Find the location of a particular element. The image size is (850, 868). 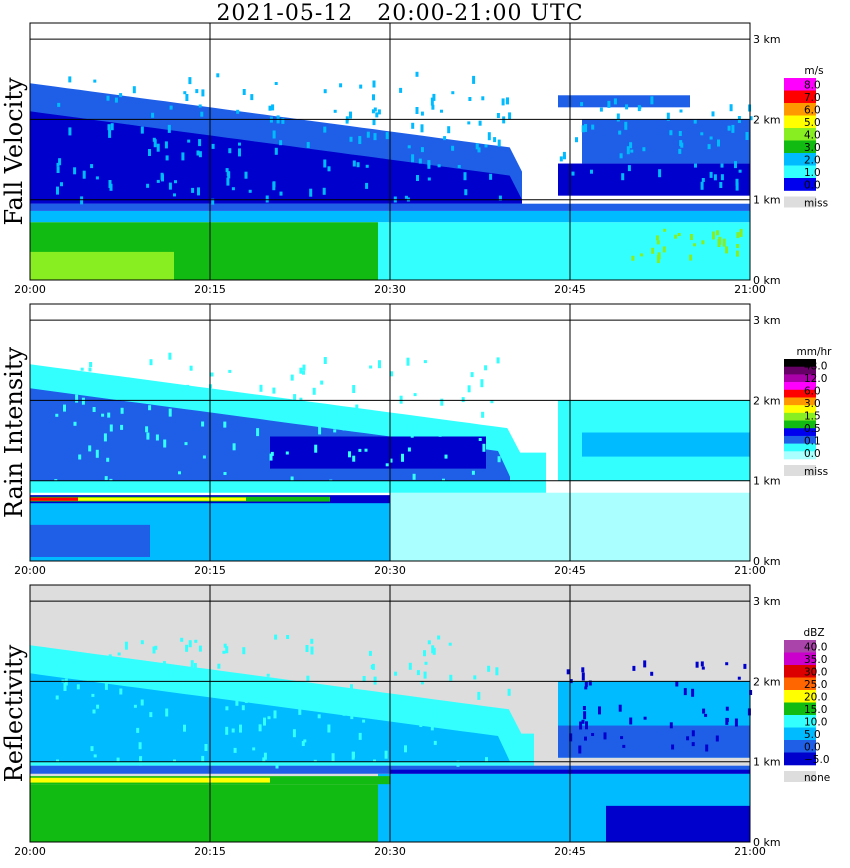

colorbar-unit: mm/hr is located at coordinates (815, 352).